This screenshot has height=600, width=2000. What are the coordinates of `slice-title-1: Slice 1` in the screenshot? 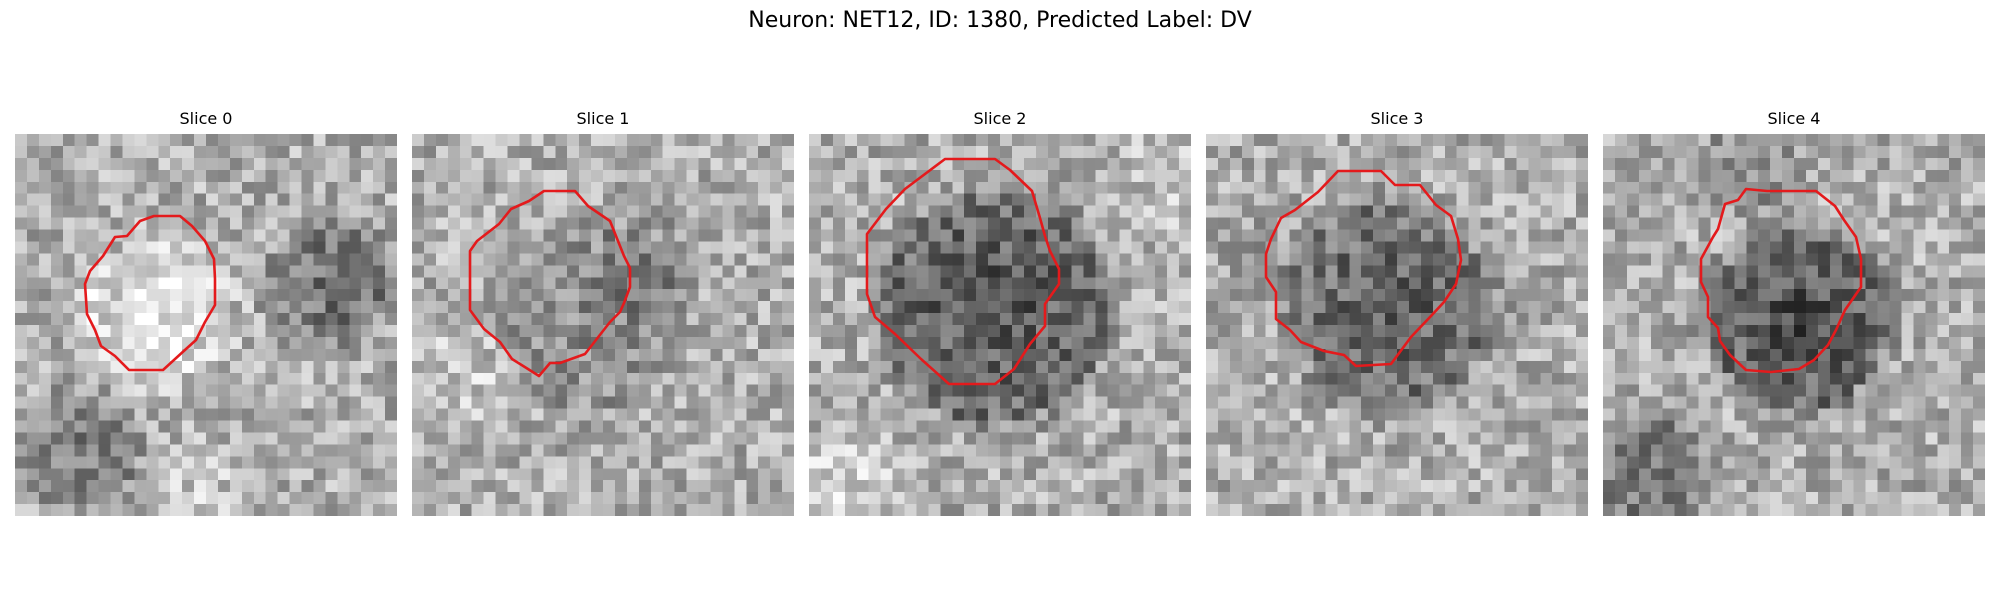 It's located at (603, 118).